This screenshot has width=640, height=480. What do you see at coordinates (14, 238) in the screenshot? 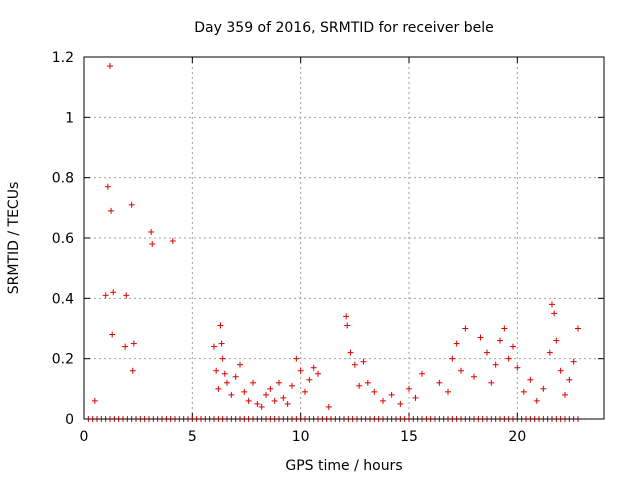
I see `y-axis-label: SRMTID / TECUs` at bounding box center [14, 238].